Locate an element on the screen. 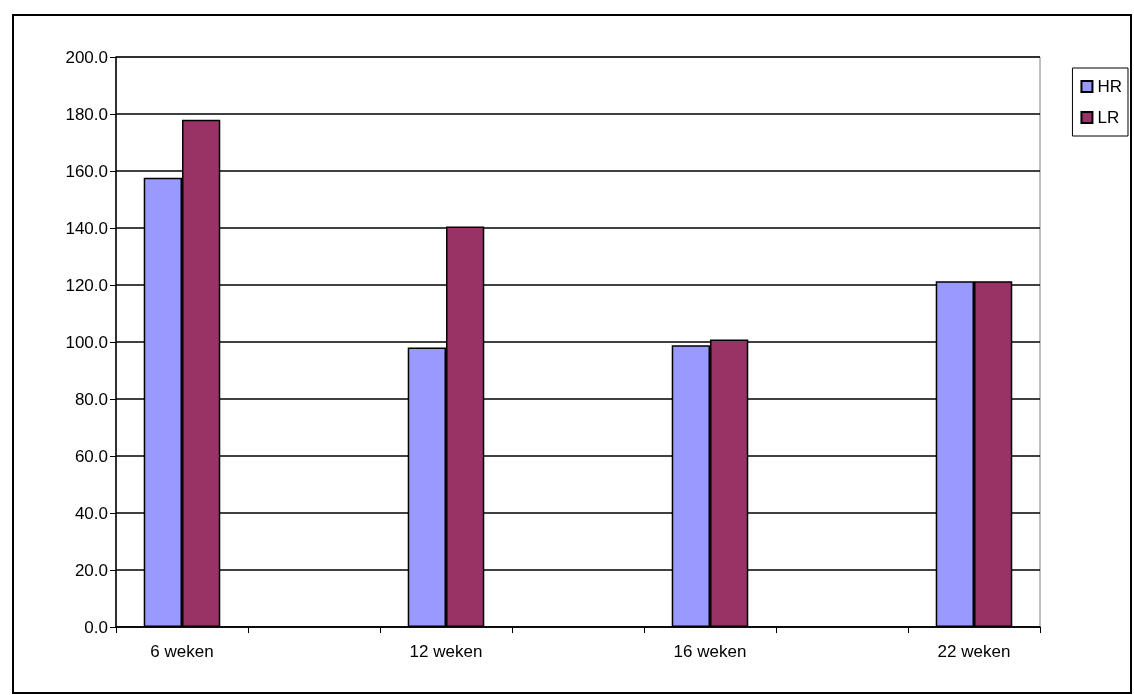 The height and width of the screenshot is (695, 1134). x-tick-label: 22 weken is located at coordinates (974, 651).